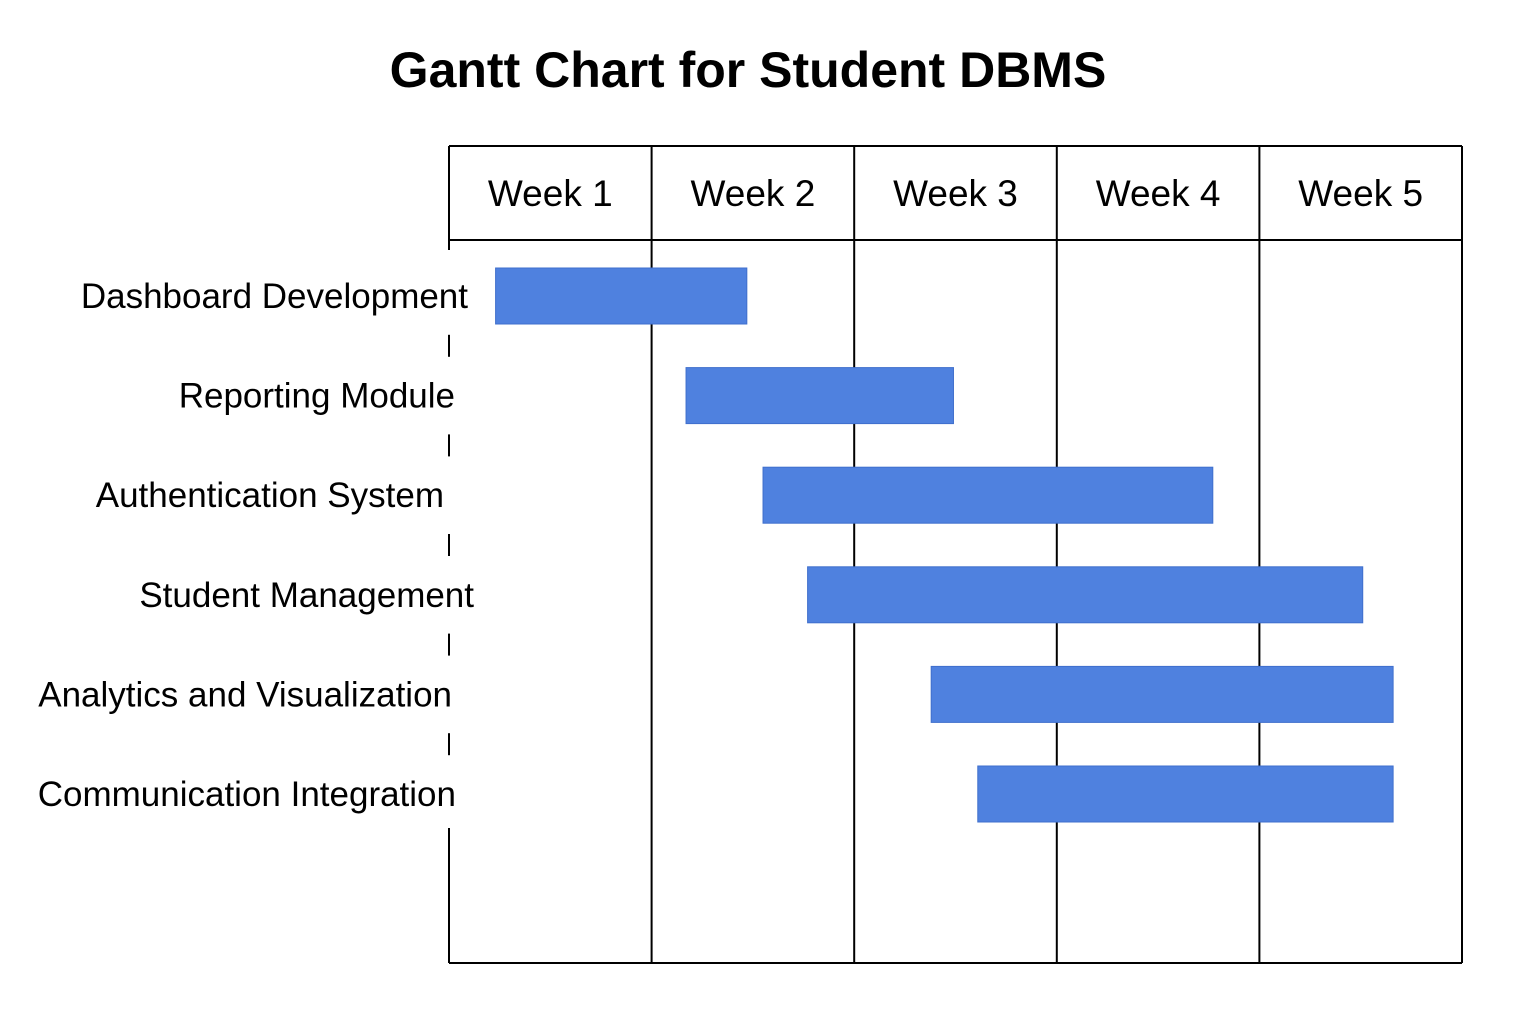 The image size is (1536, 1029). What do you see at coordinates (245, 694) in the screenshot?
I see `task-label: Analytics and Visualization` at bounding box center [245, 694].